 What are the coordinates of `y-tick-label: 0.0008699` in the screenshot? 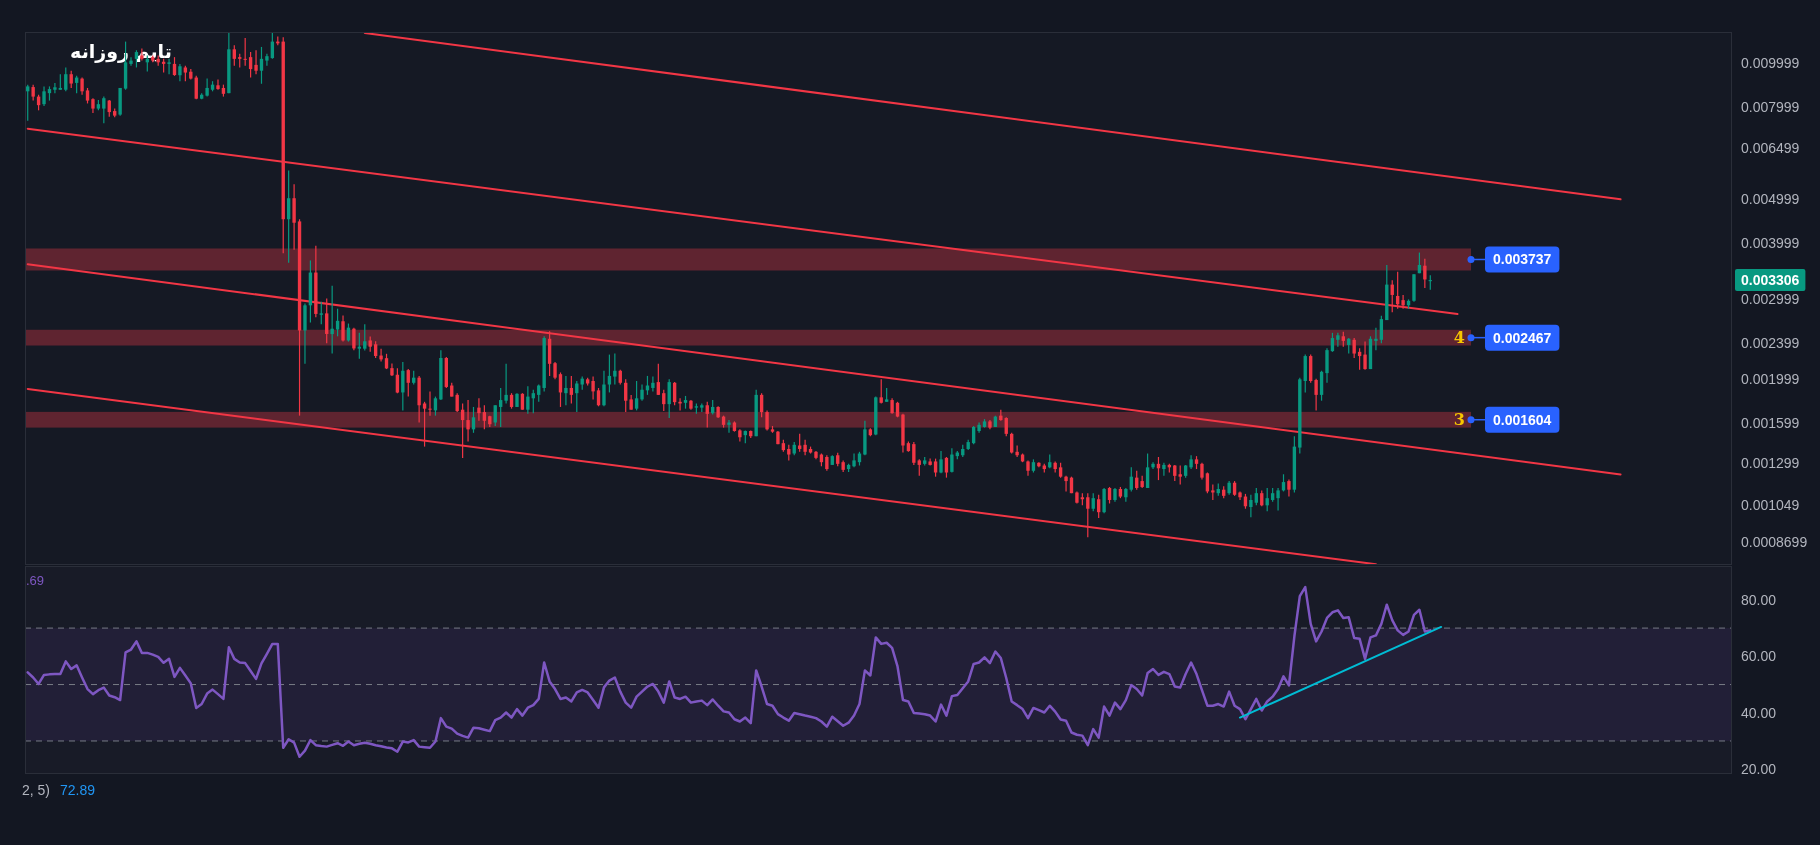 It's located at (1774, 541).